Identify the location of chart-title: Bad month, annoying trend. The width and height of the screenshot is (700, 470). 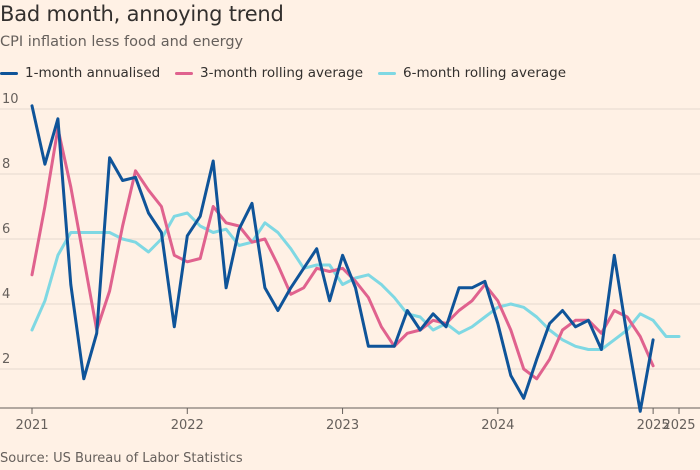
(142, 14).